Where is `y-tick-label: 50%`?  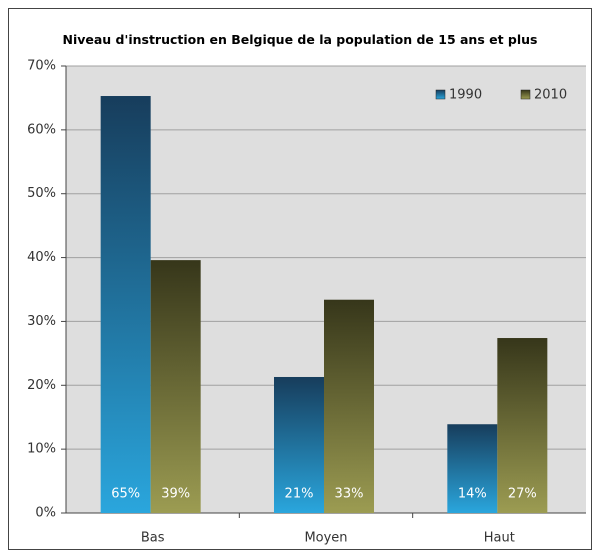 y-tick-label: 50% is located at coordinates (41, 193).